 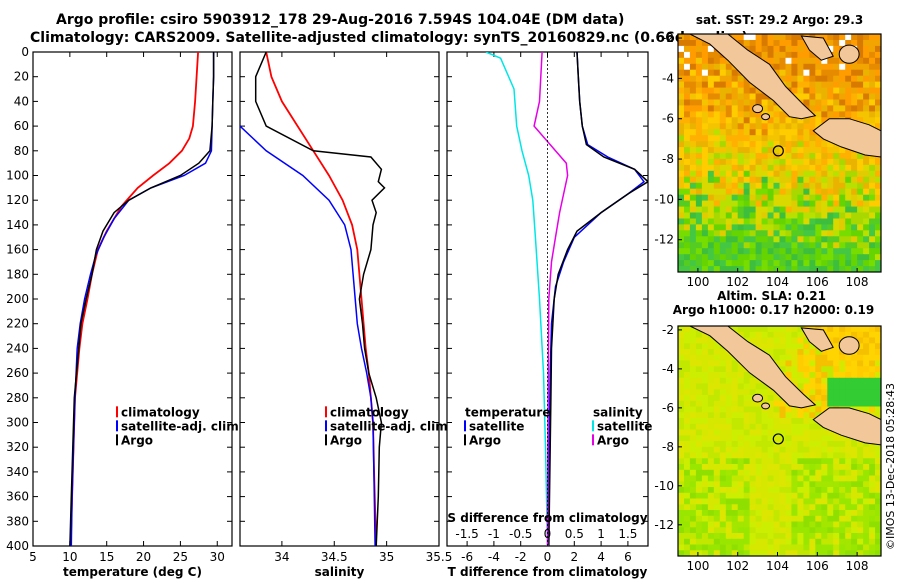 What do you see at coordinates (17, 472) in the screenshot?
I see `y-tick-label: 340` at bounding box center [17, 472].